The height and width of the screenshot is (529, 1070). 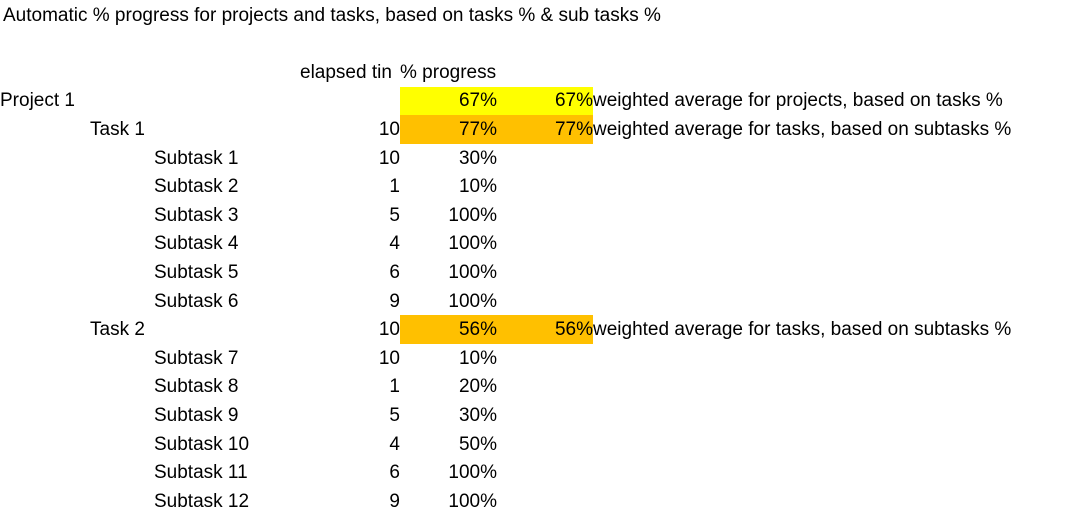 What do you see at coordinates (831, 72) in the screenshot?
I see `header-spacer-note` at bounding box center [831, 72].